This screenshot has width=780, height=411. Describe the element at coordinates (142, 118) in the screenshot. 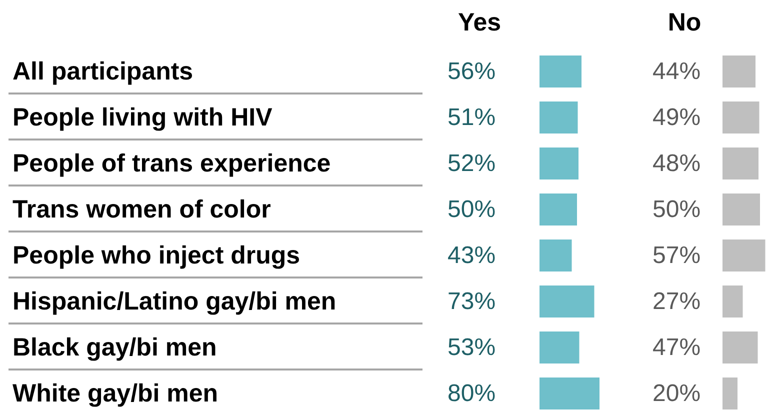

I see `y-tick-label: People living with HIV` at that location.